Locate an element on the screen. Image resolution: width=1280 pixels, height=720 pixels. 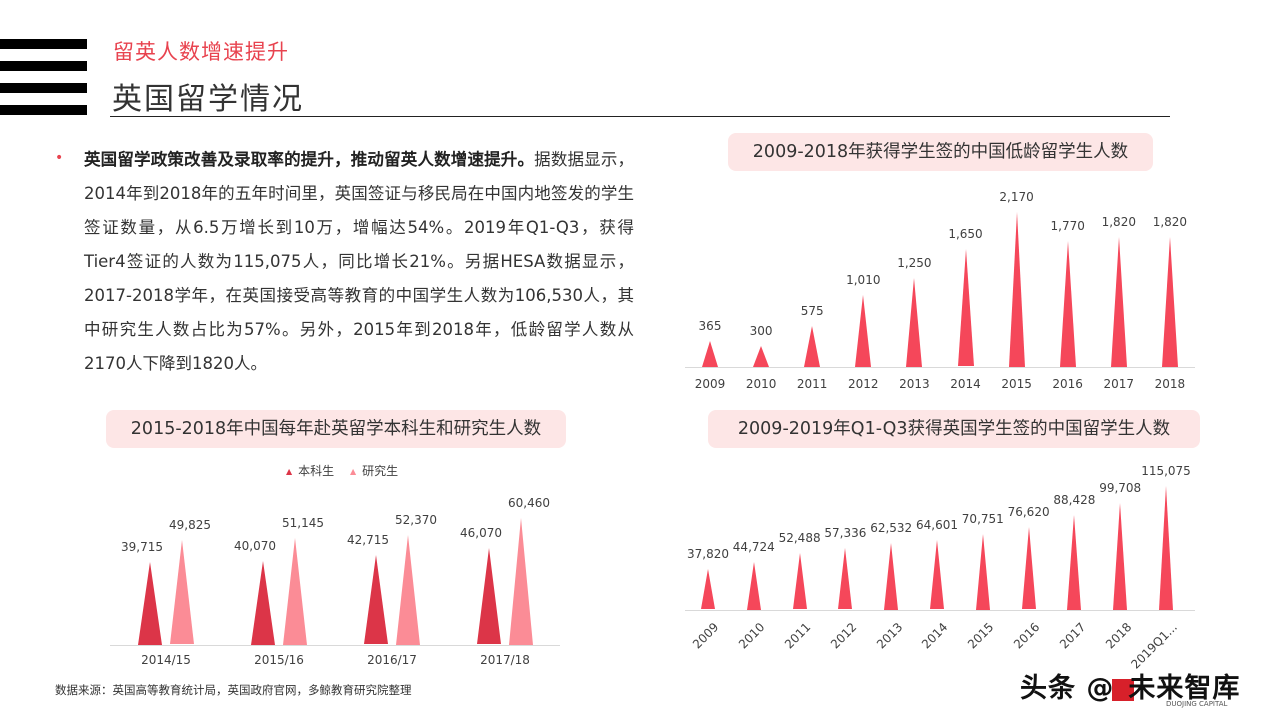
x-tick-label: 2015/16 is located at coordinates (279, 660).